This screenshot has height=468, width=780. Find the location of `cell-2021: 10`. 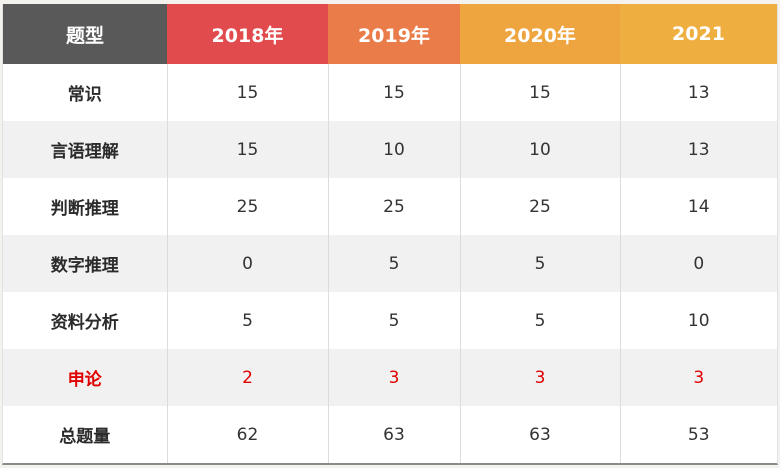

cell-2021: 10 is located at coordinates (698, 320).